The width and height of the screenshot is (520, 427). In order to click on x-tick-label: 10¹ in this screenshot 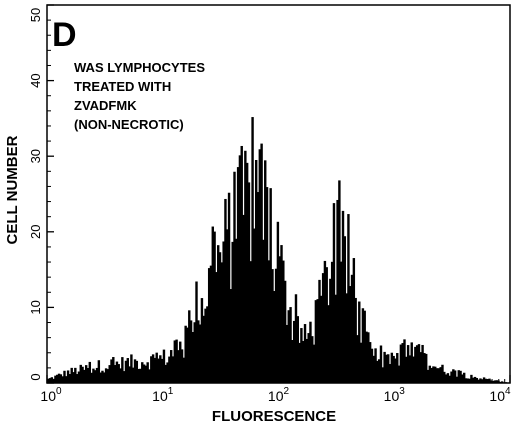, I will do `click(163, 395)`.